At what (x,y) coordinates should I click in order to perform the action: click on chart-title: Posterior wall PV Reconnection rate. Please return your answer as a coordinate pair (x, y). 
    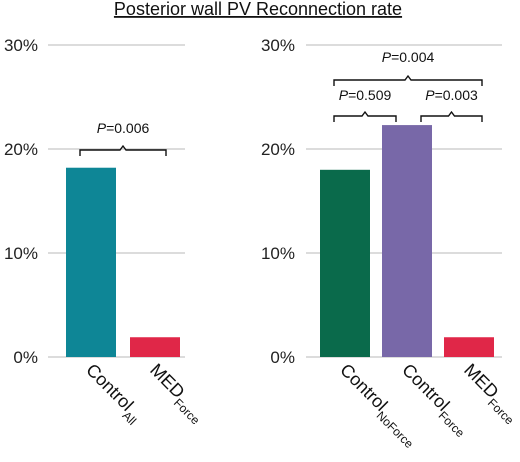
    Looking at the image, I should click on (258, 9).